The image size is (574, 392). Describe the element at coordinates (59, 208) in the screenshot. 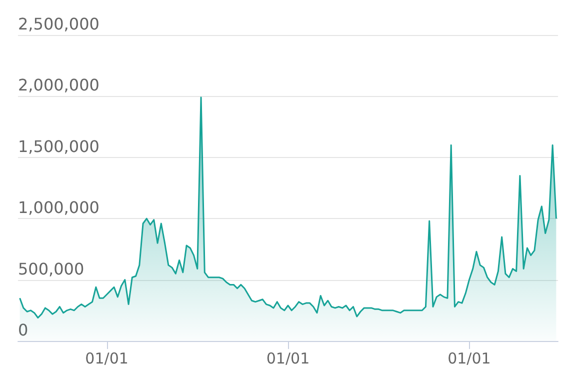

I see `y-tick-label: 1,000,000` at that location.